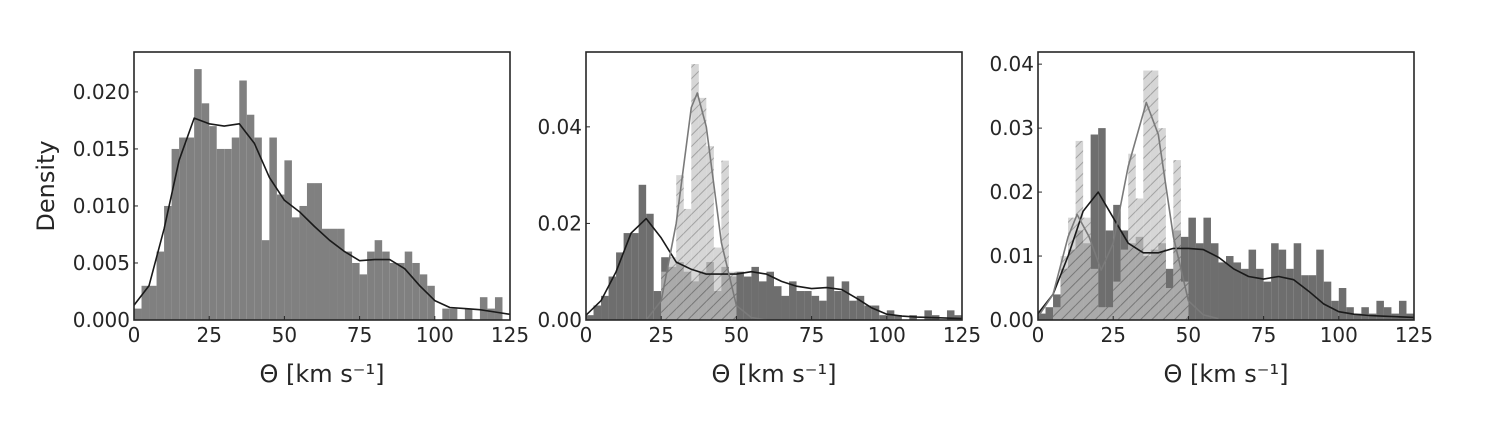 This screenshot has width=1489, height=421. What do you see at coordinates (774, 268) in the screenshot?
I see `kde-line` at bounding box center [774, 268].